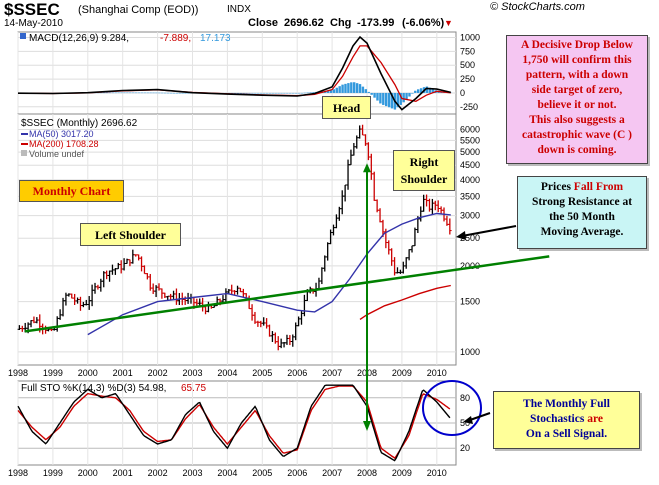 The height and width of the screenshot is (485, 659). Describe the element at coordinates (79, 38) in the screenshot. I see `macd-legend-label: MACD(12,26,9) 9.284,` at that location.